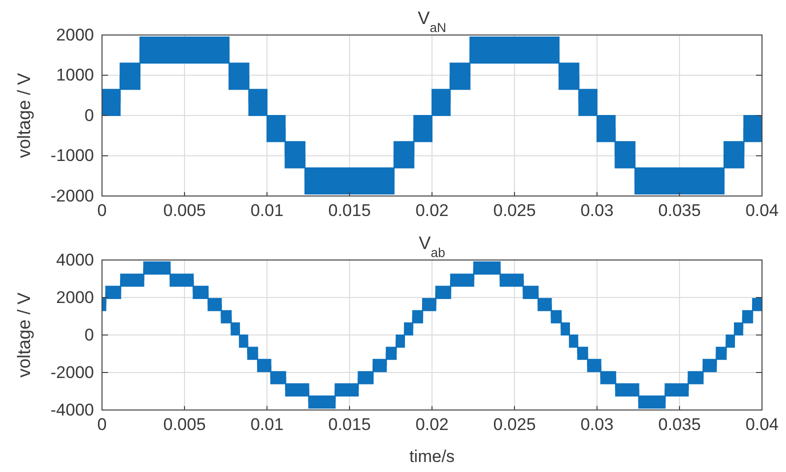 The width and height of the screenshot is (786, 472). I want to click on y-tick-label: 4000, so click(75, 260).